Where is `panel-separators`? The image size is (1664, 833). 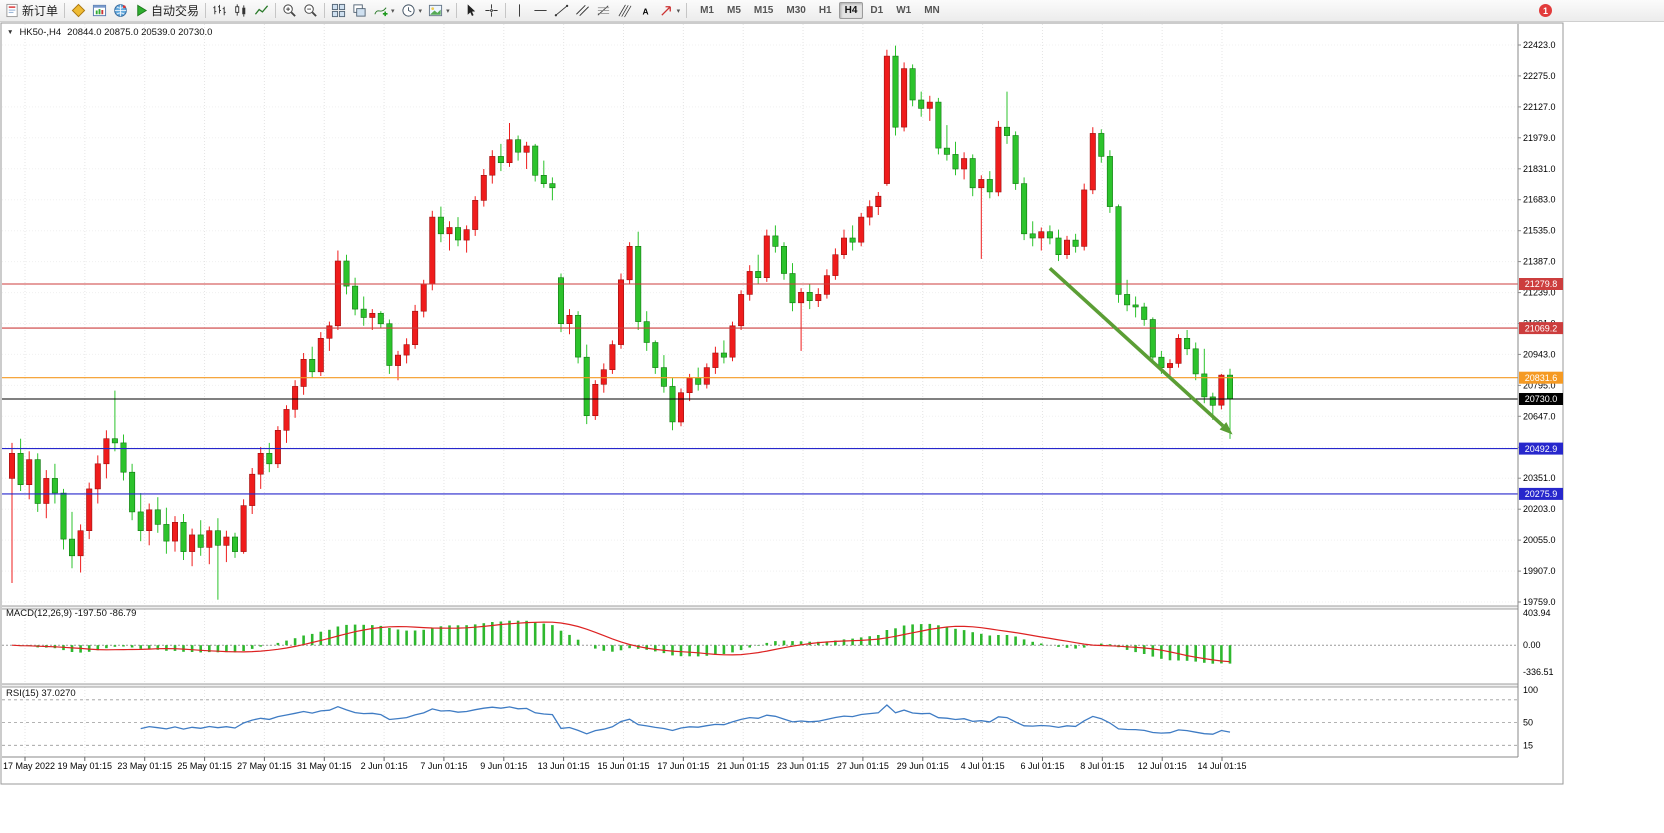 panel-separators is located at coordinates (760, 646).